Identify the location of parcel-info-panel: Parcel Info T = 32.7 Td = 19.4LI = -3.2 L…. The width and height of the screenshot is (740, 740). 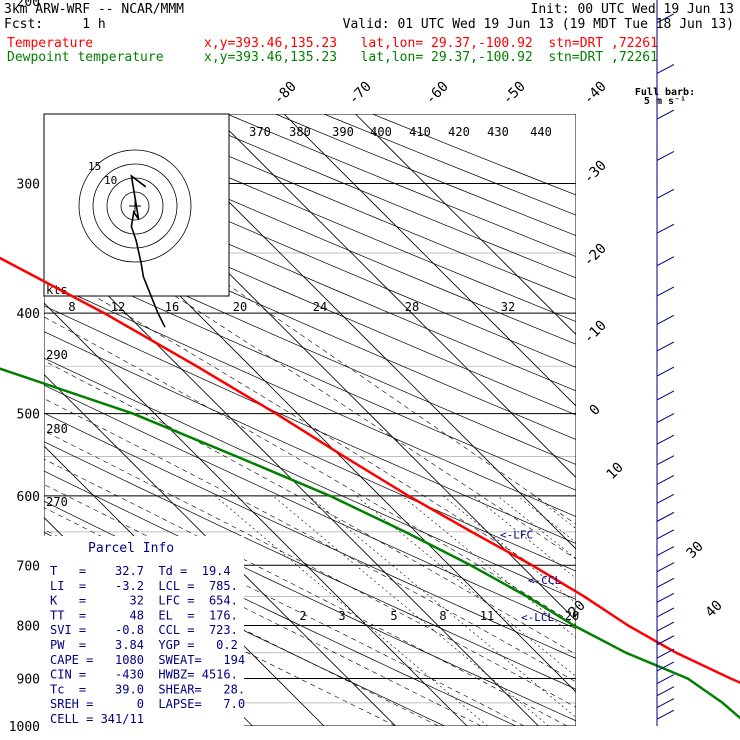
(144, 631).